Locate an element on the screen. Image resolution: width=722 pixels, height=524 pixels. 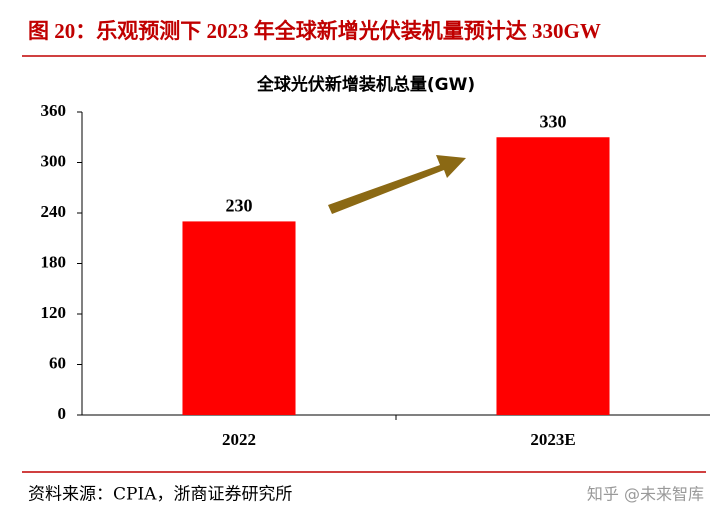
trend-arrow is located at coordinates (397, 184).